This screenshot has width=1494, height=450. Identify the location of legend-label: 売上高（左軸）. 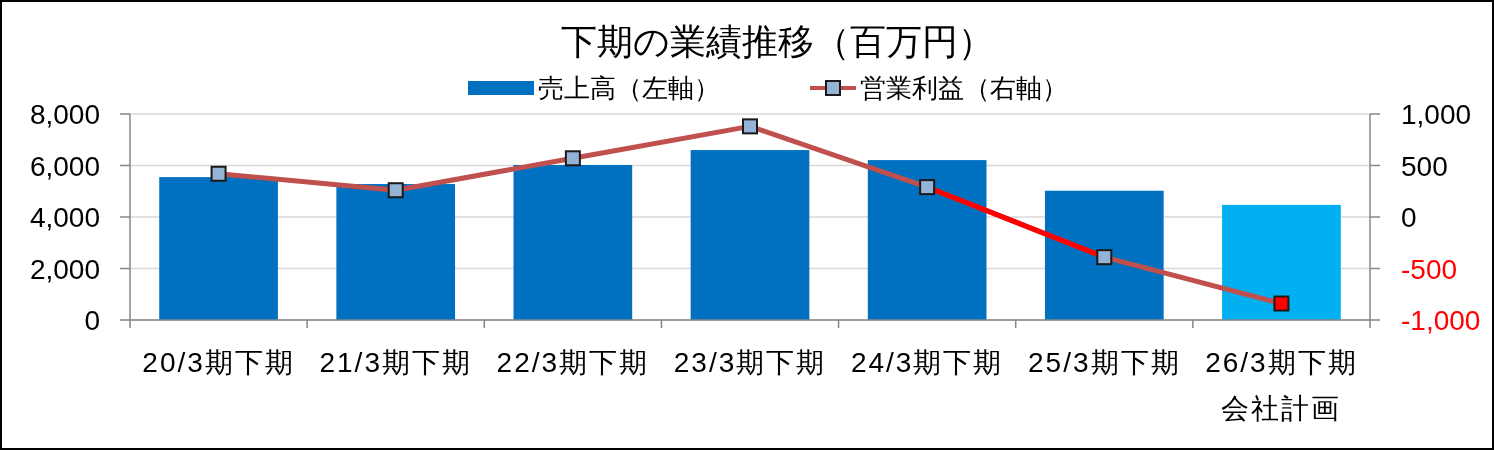
(629, 88).